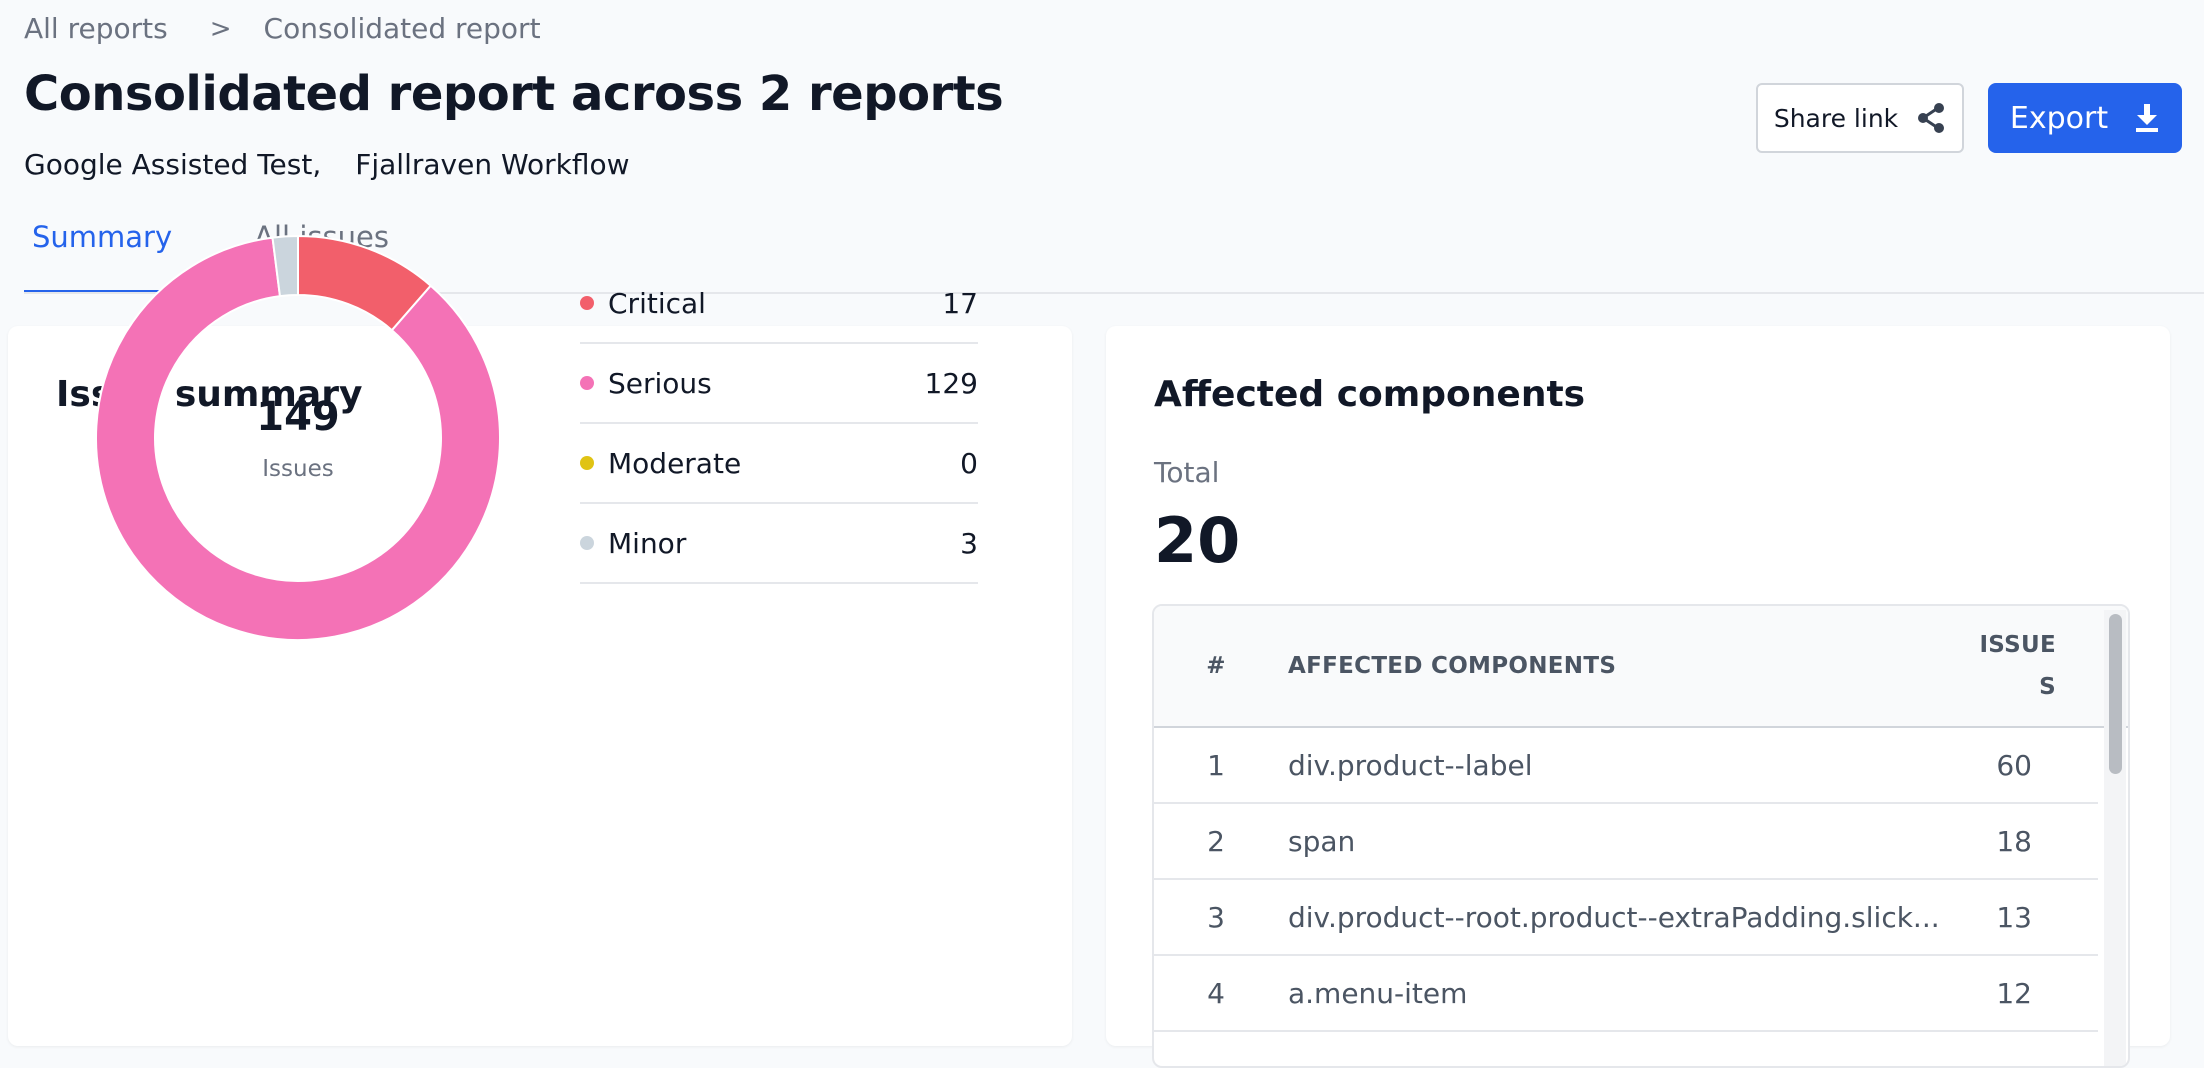 Image resolution: width=2204 pixels, height=1068 pixels. What do you see at coordinates (2014, 765) in the screenshot?
I see `row-issues: 60` at bounding box center [2014, 765].